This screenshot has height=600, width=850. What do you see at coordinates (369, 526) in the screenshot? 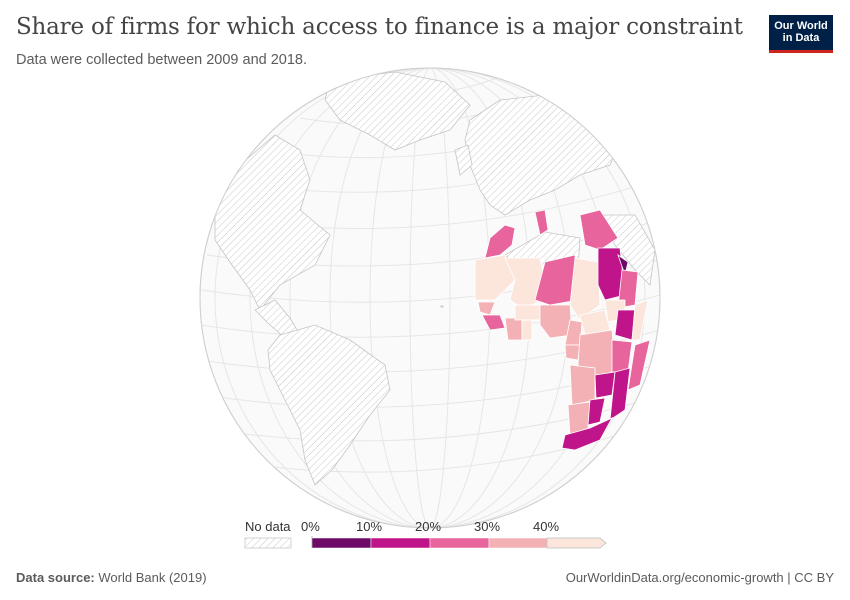
I see `legend-tick-10: 10%` at bounding box center [369, 526].